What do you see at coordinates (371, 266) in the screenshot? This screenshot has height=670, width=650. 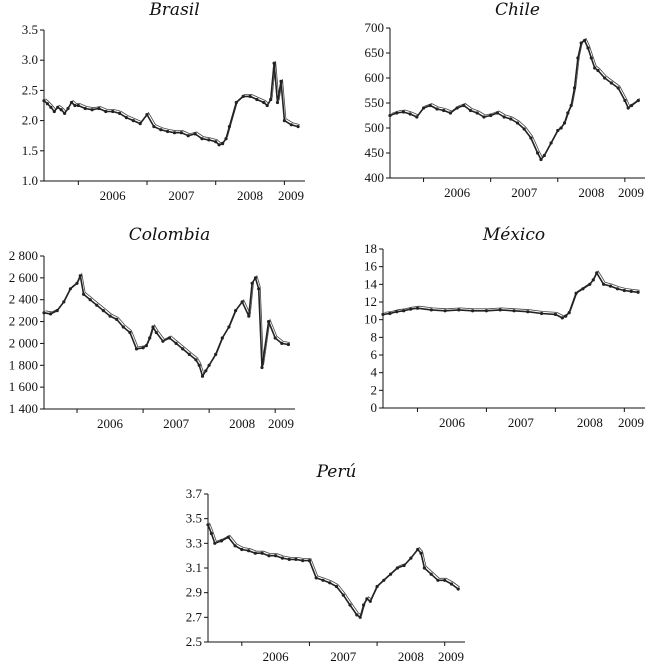 I see `y-tick-label: 16` at bounding box center [371, 266].